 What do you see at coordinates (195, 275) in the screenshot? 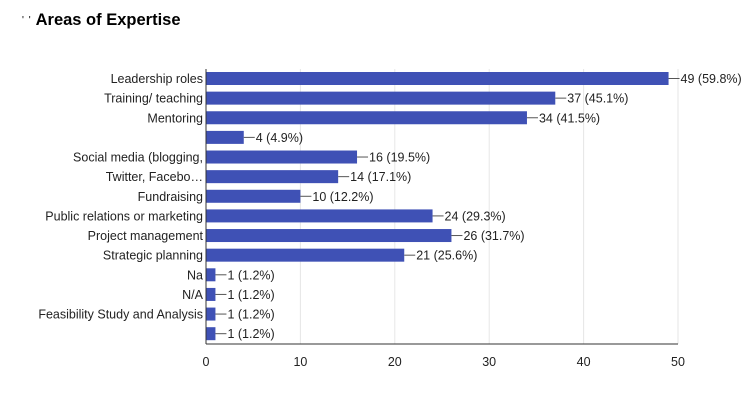
I see `category-label: Na` at bounding box center [195, 275].